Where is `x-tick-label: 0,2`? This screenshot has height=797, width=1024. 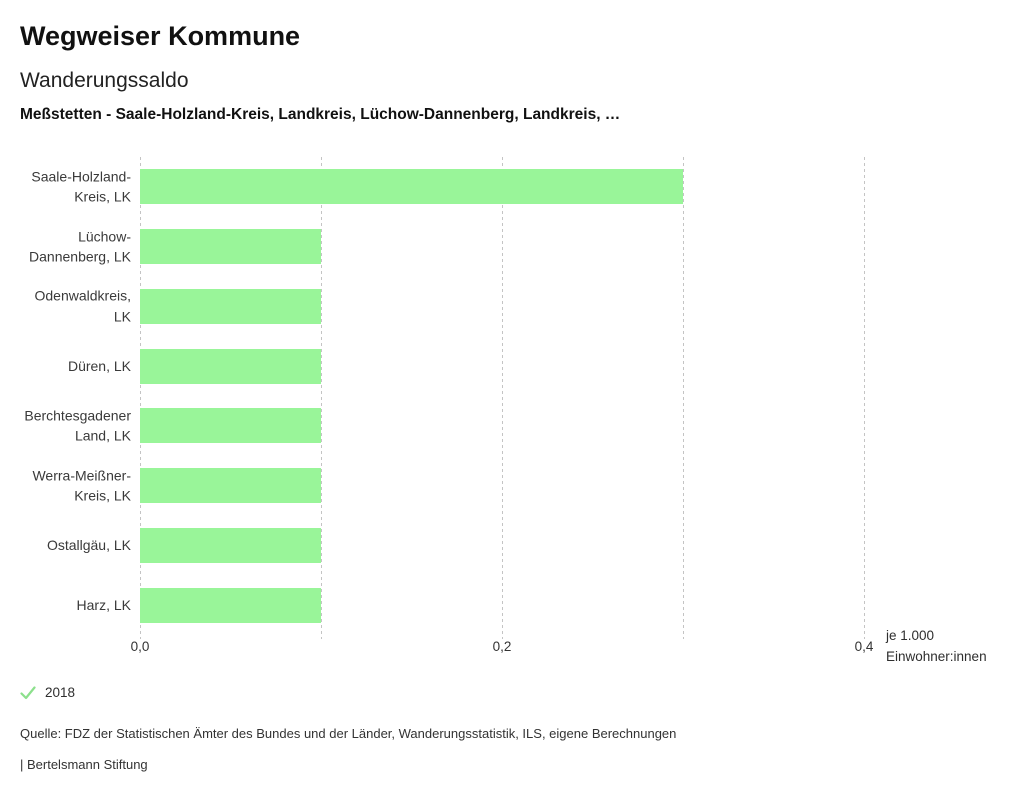
x-tick-label: 0,2 is located at coordinates (502, 646).